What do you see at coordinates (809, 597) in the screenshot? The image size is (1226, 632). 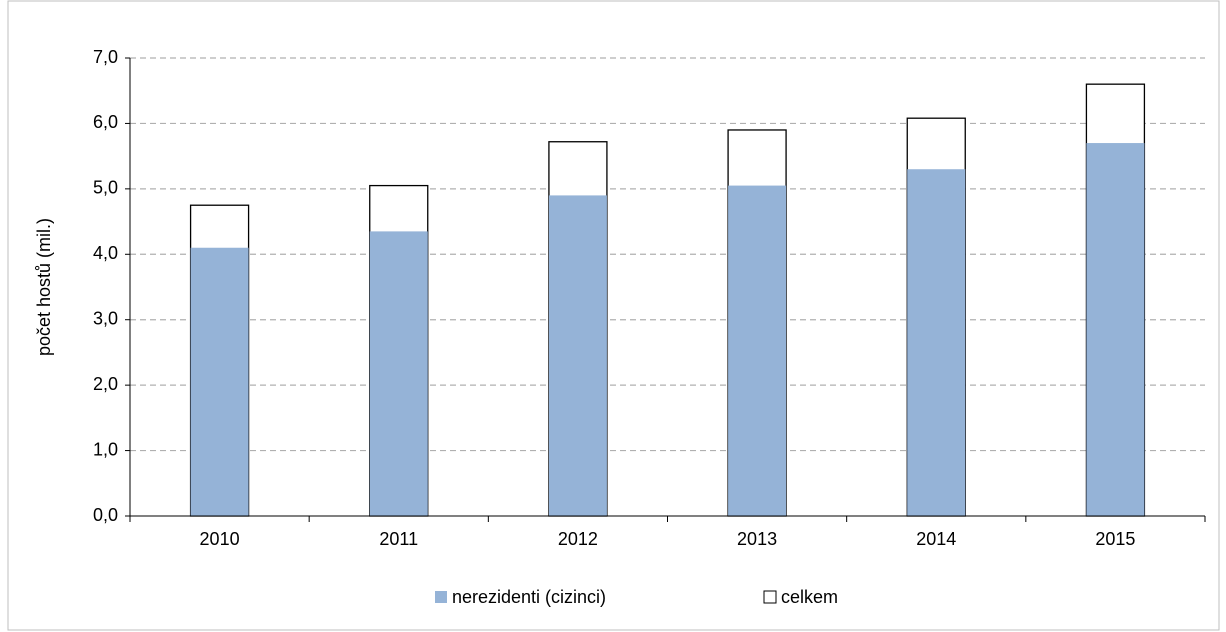 I see `legend-label: celkem` at bounding box center [809, 597].